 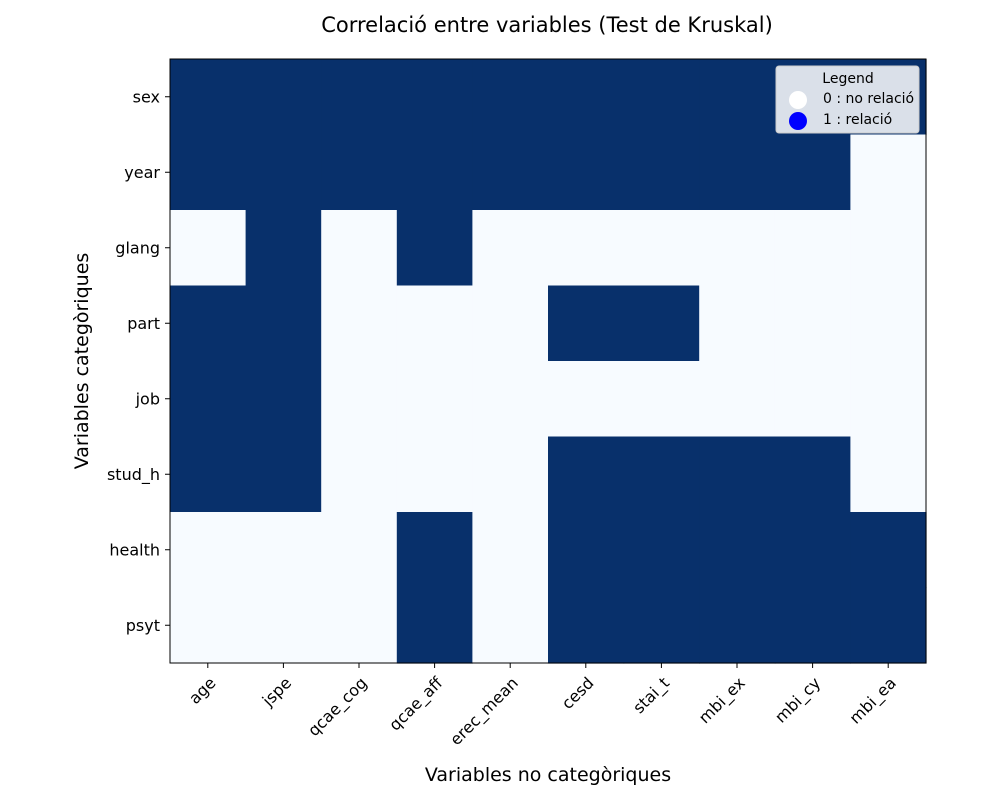 What do you see at coordinates (798, 700) in the screenshot?
I see `x-tick-label: mbi_cy` at bounding box center [798, 700].